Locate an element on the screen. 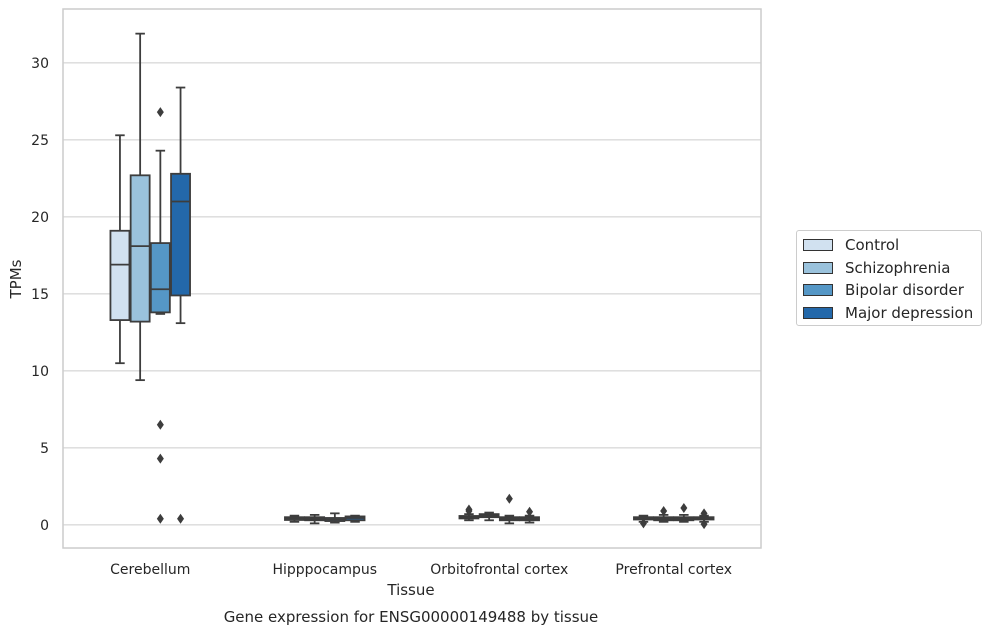 This screenshot has width=993, height=634. legend-label-schizophrenia: Schizophrenia is located at coordinates (898, 267).